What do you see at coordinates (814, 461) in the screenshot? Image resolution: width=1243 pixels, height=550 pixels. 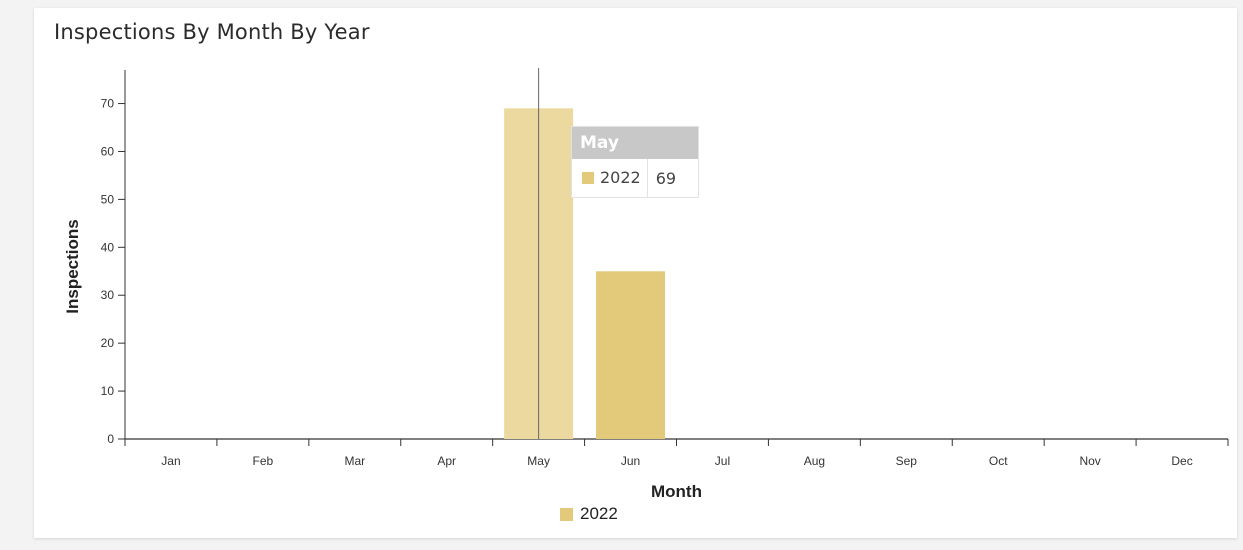 I see `x-tick-label-aug: Aug` at bounding box center [814, 461].